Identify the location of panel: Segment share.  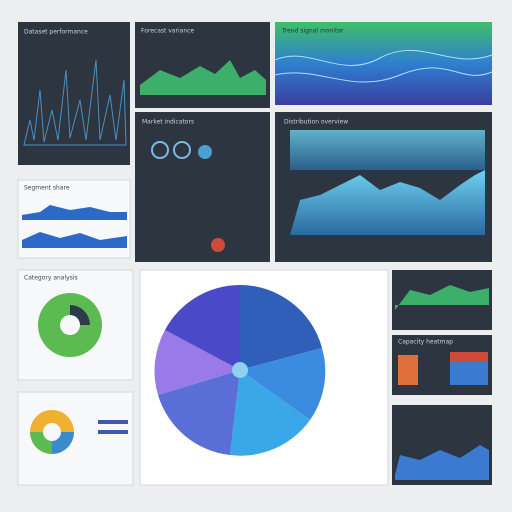
(74, 219).